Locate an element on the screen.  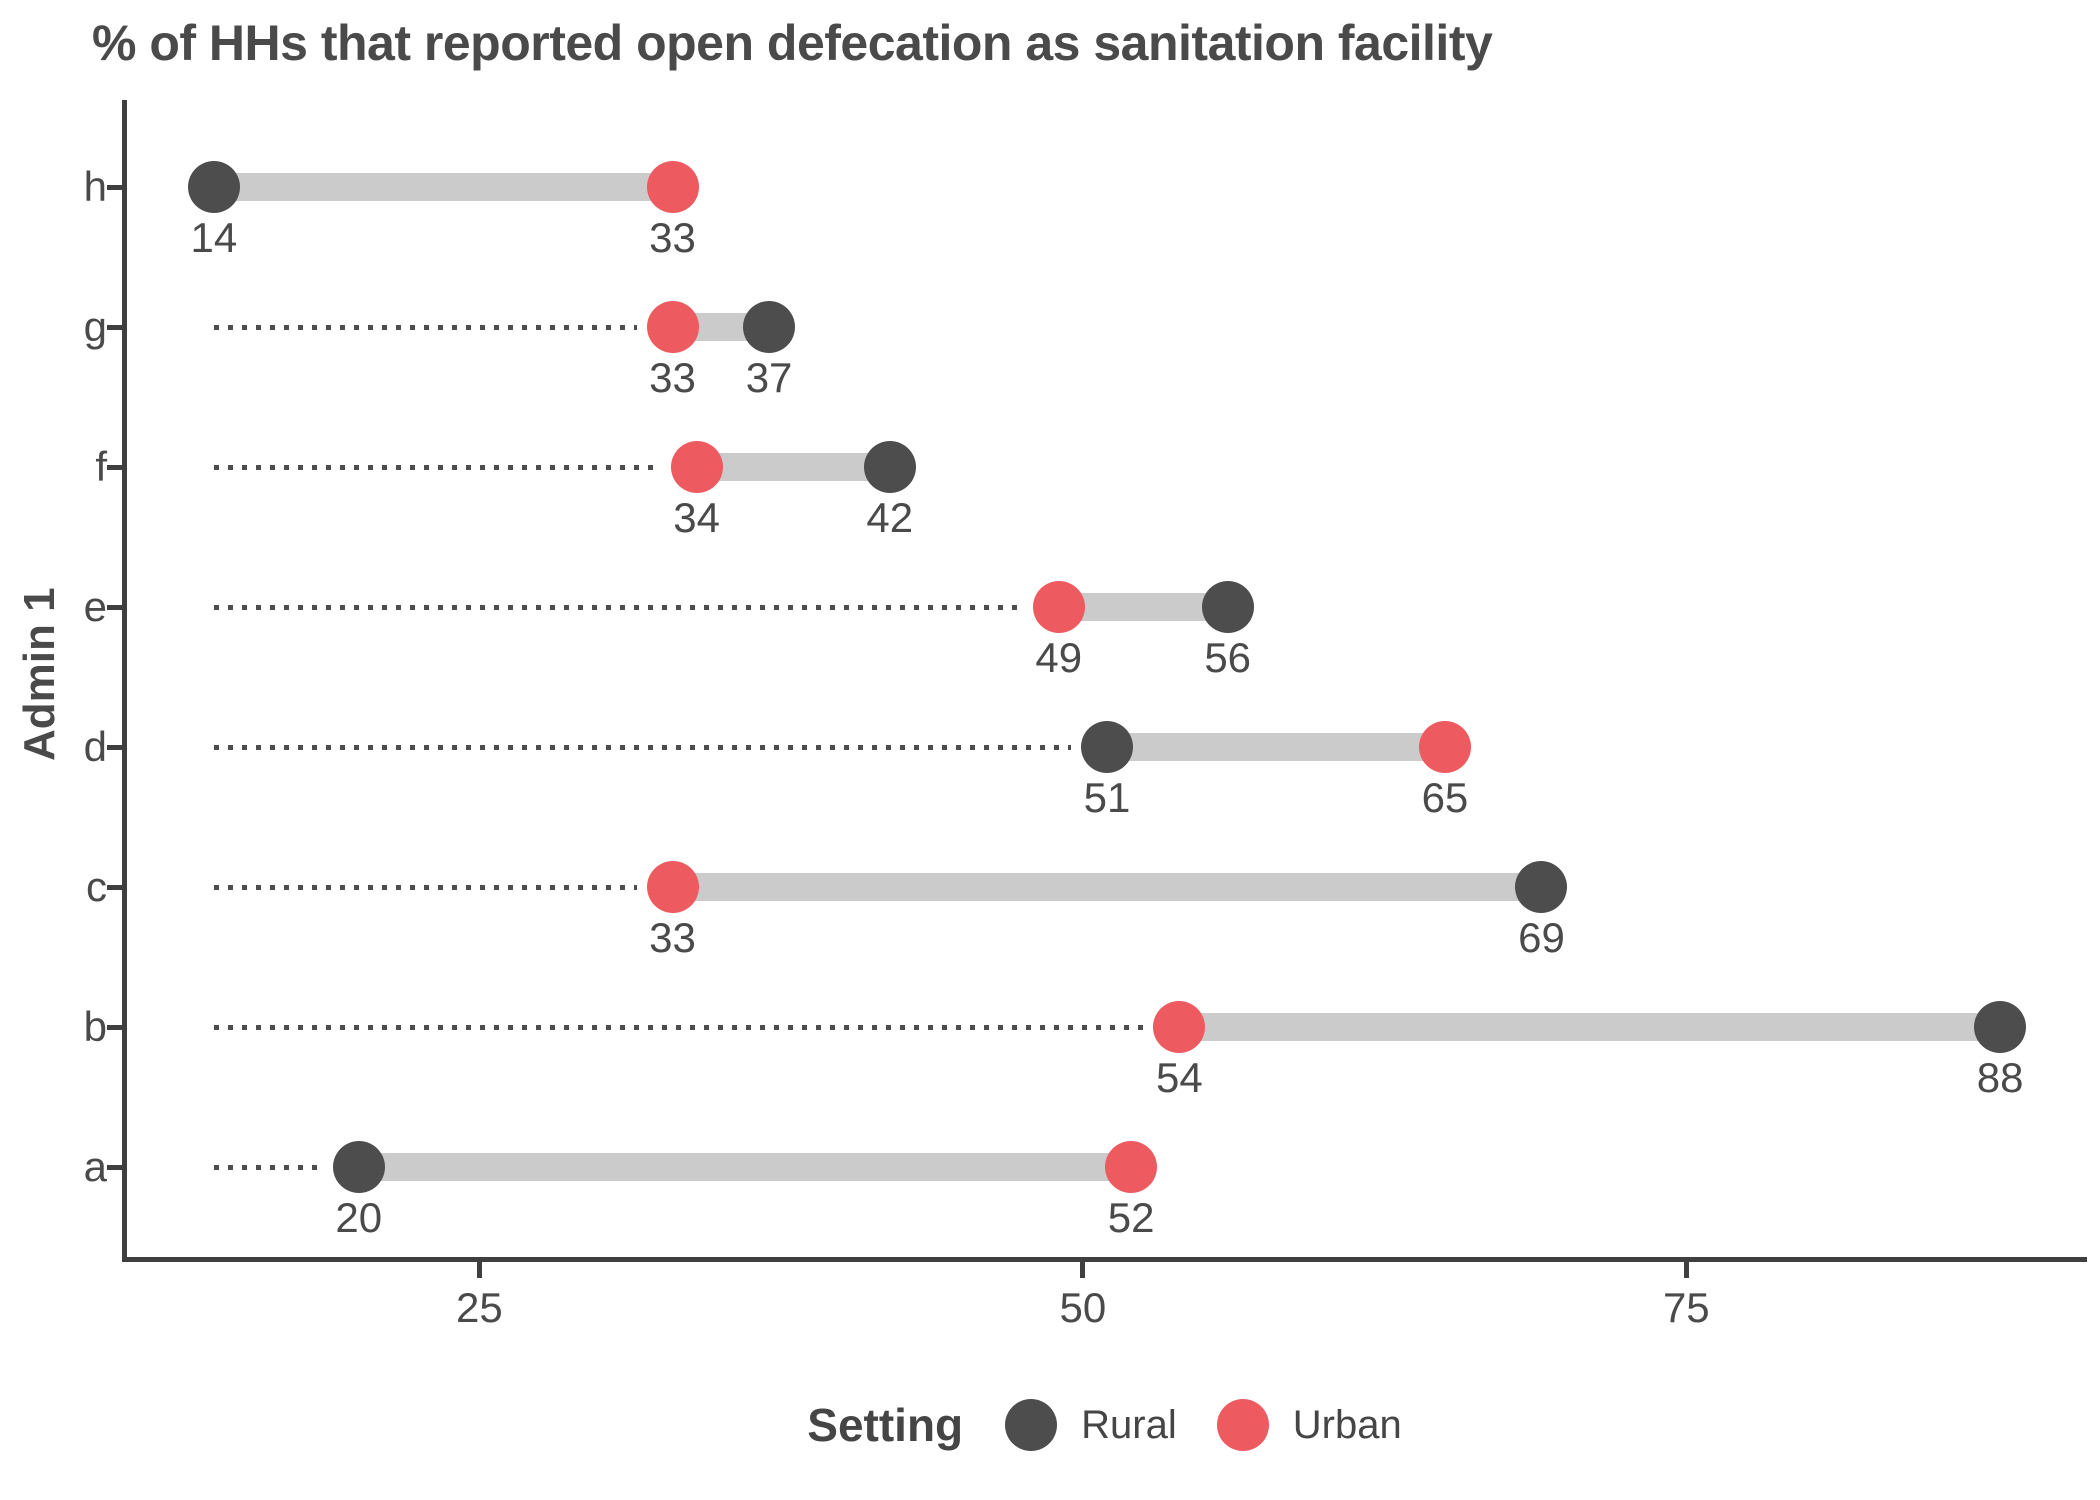
urban-swatch-icon is located at coordinates (1242, 1425).